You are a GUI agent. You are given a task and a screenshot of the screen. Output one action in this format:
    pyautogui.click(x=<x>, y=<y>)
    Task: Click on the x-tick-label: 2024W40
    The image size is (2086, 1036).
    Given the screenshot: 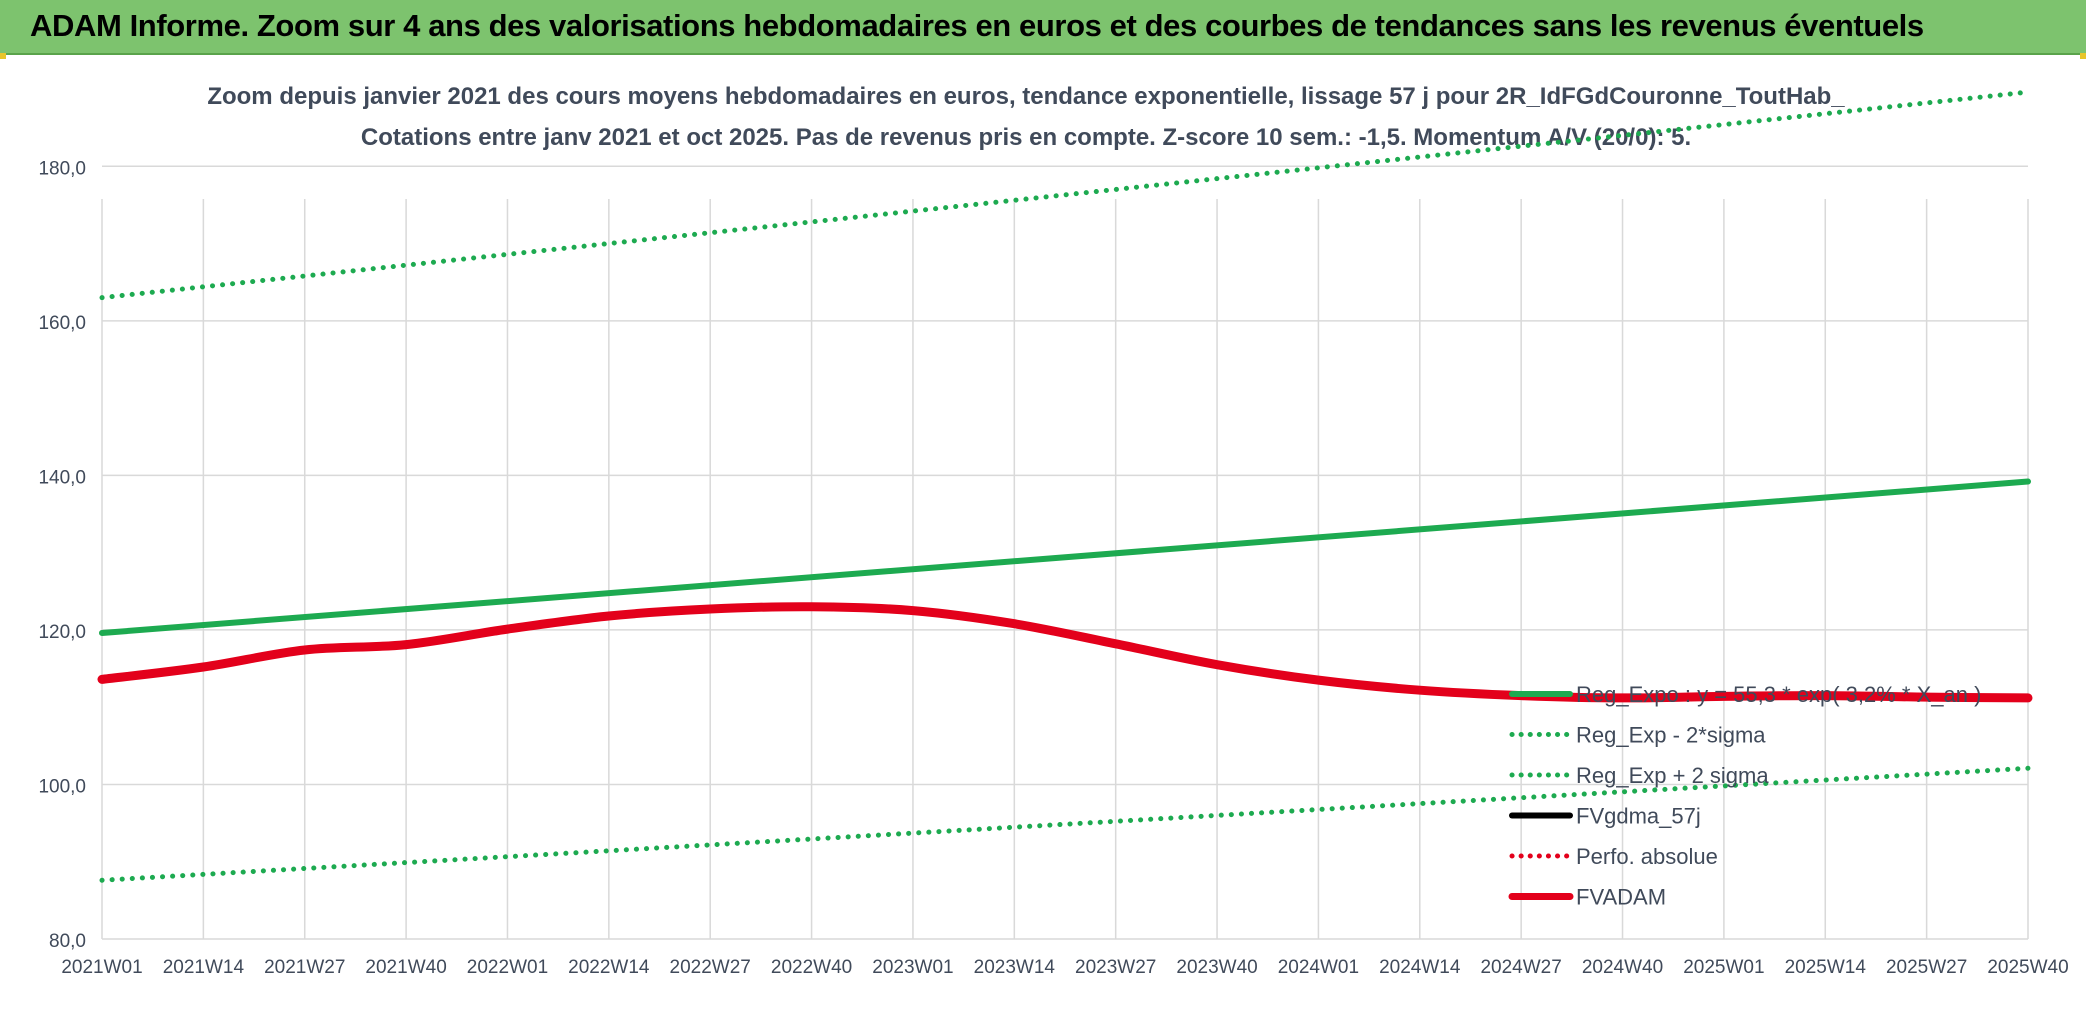 What is the action you would take?
    pyautogui.click(x=1622, y=967)
    